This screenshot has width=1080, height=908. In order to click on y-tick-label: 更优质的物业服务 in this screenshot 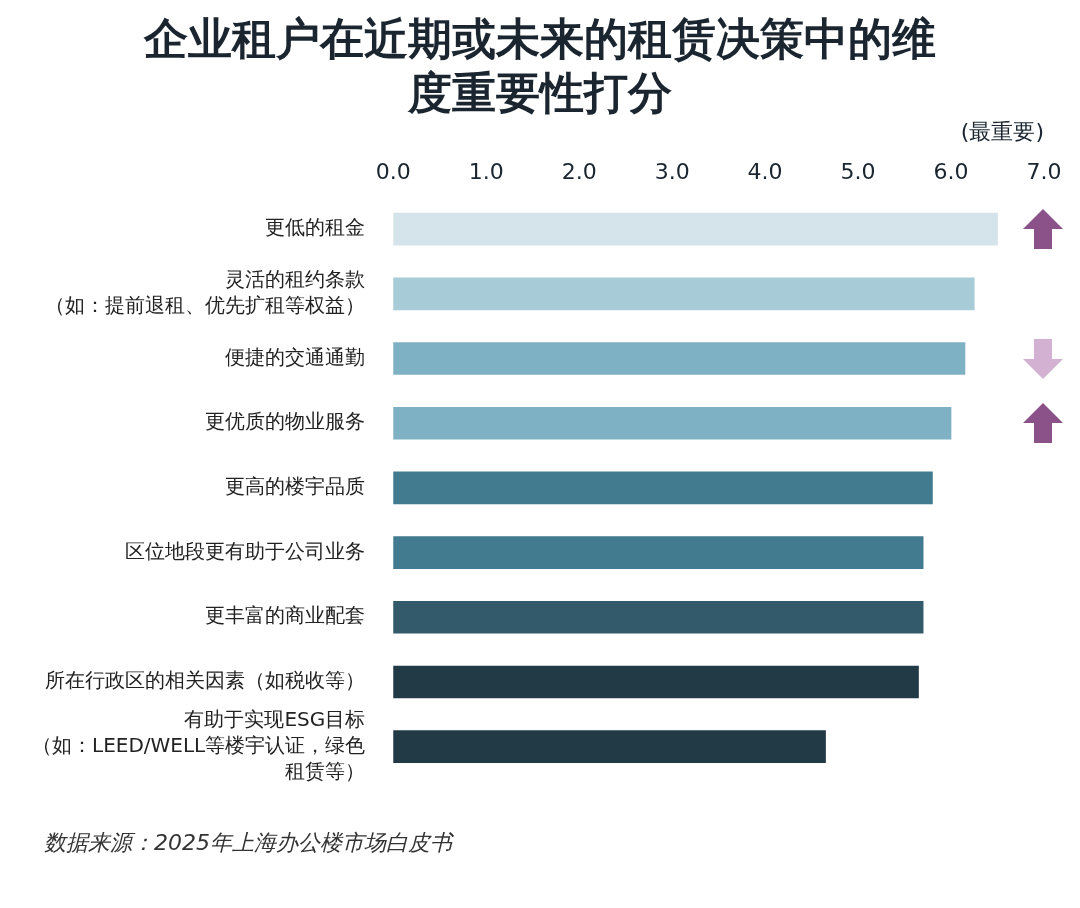, I will do `click(285, 421)`.